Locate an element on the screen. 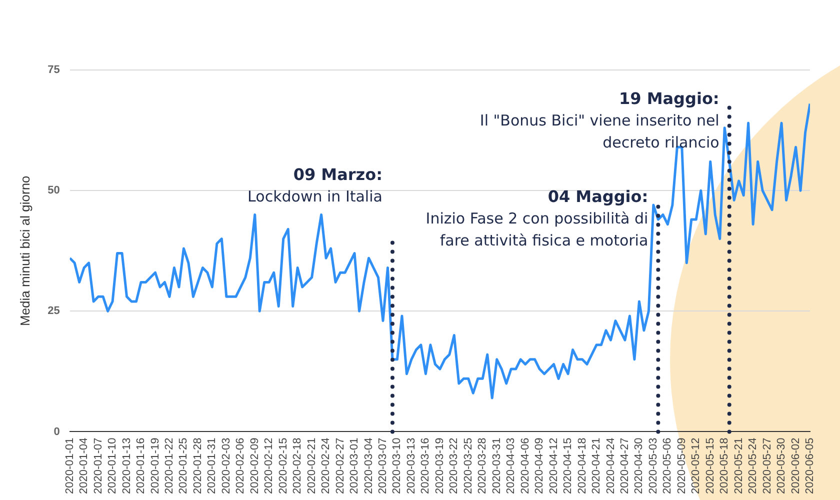  x-tick-label: 2020-03-31 is located at coordinates (496, 466).